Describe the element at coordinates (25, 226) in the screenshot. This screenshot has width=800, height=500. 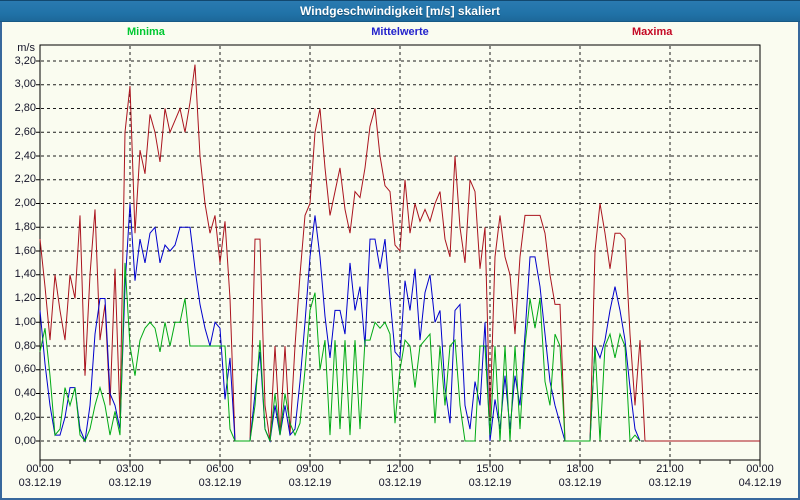
I see `y-tick-label: 1,80` at that location.